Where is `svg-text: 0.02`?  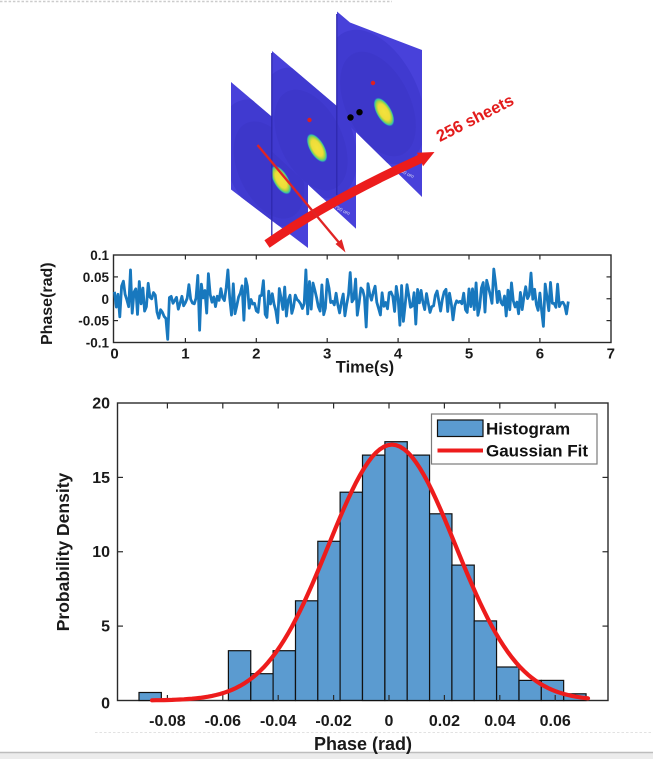 svg-text: 0.02 is located at coordinates (444, 721).